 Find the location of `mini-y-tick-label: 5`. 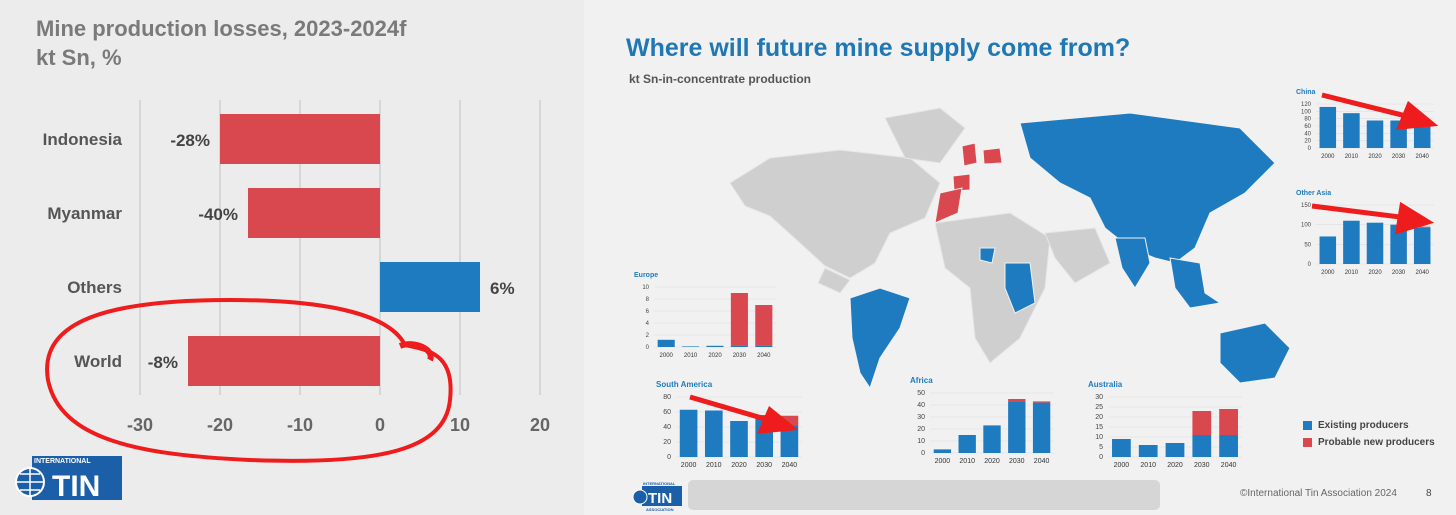

mini-y-tick-label: 5 is located at coordinates (1101, 447).